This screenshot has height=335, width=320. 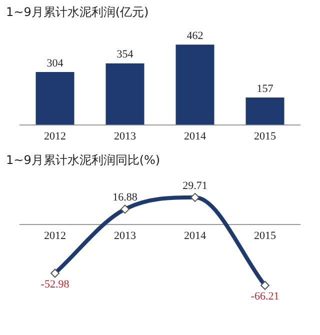 What do you see at coordinates (125, 198) in the screenshot?
I see `data-label: 16.88` at bounding box center [125, 198].